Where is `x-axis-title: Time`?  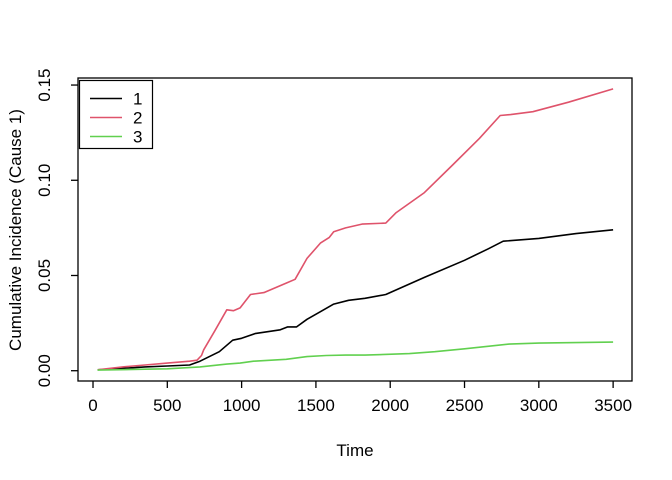 x-axis-title: Time is located at coordinates (354, 450).